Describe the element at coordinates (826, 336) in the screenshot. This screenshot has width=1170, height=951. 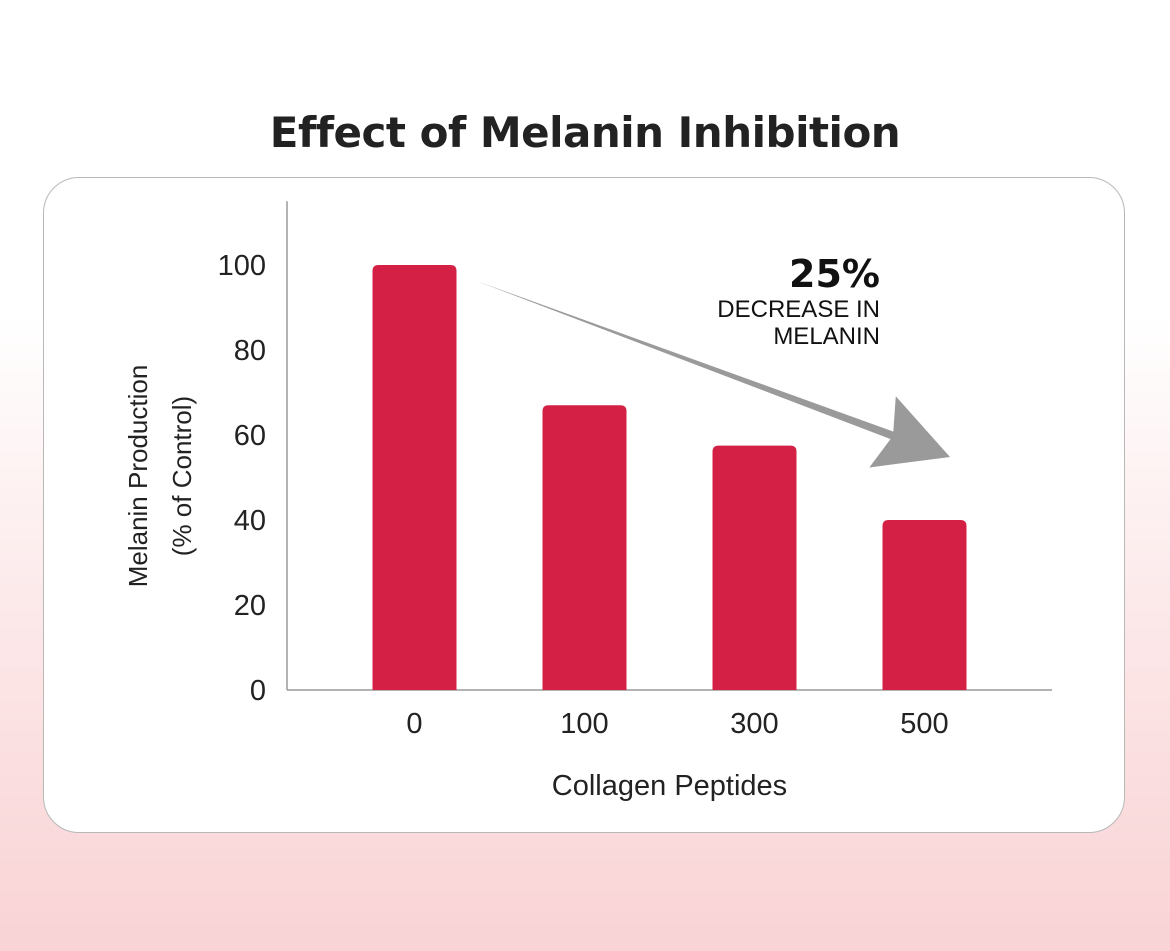
I see `decrease-text-line-2: MELANIN` at that location.